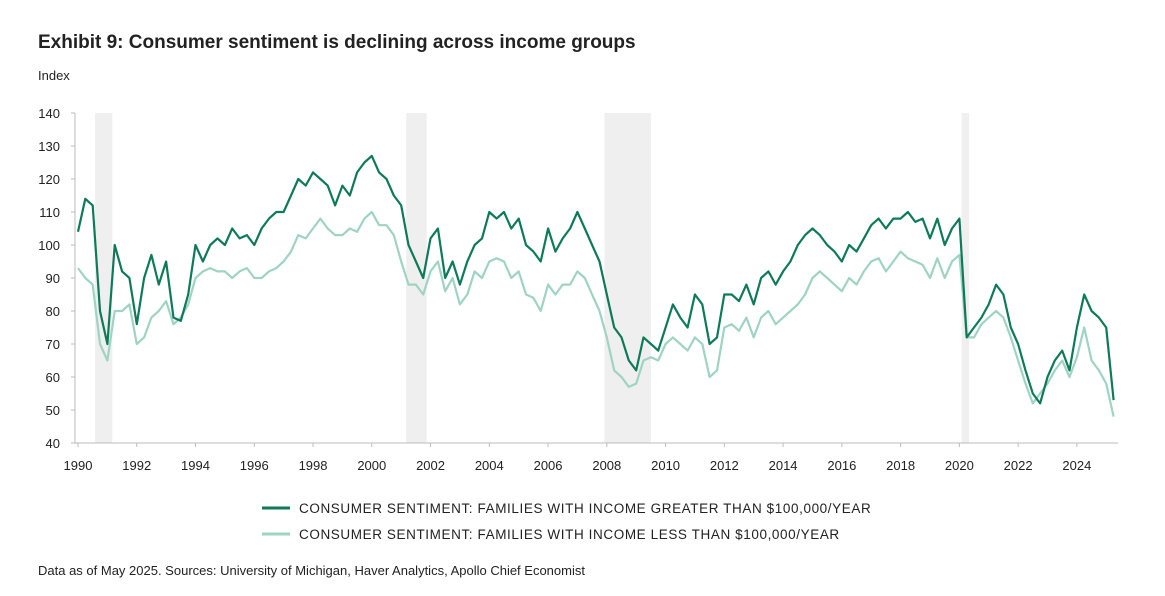 The image size is (1165, 596). What do you see at coordinates (489, 465) in the screenshot?
I see `x-tick-label: 2004` at bounding box center [489, 465].